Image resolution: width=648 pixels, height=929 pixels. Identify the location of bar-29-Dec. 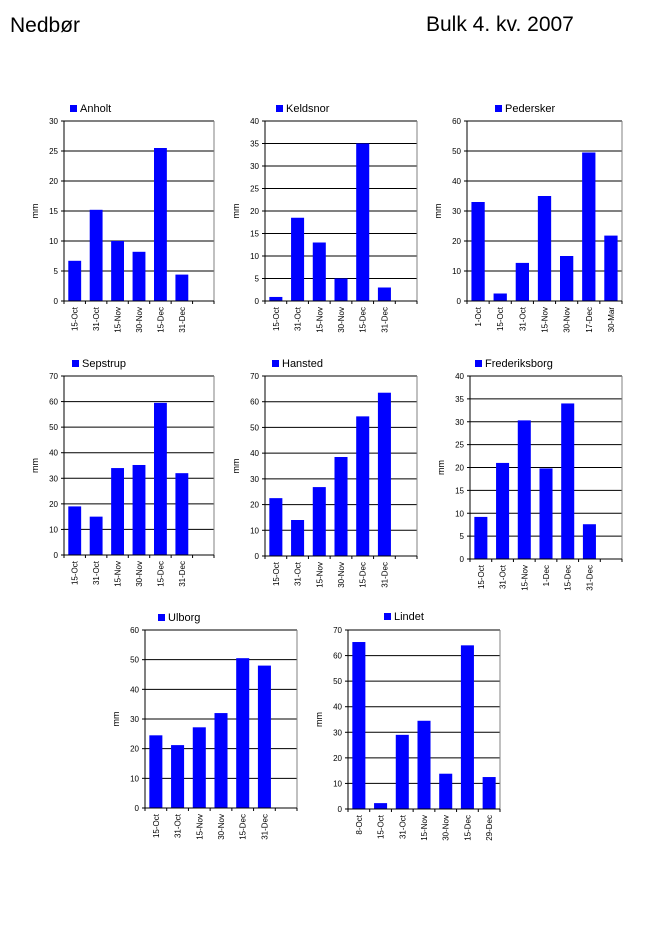
(489, 793).